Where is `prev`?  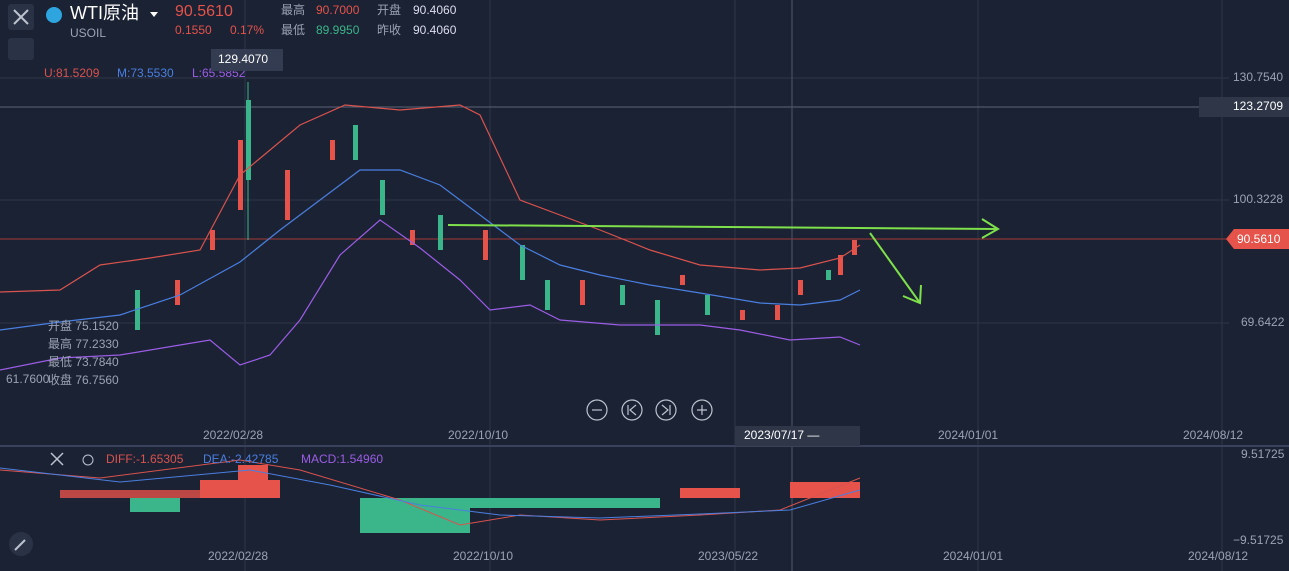 prev is located at coordinates (632, 410).